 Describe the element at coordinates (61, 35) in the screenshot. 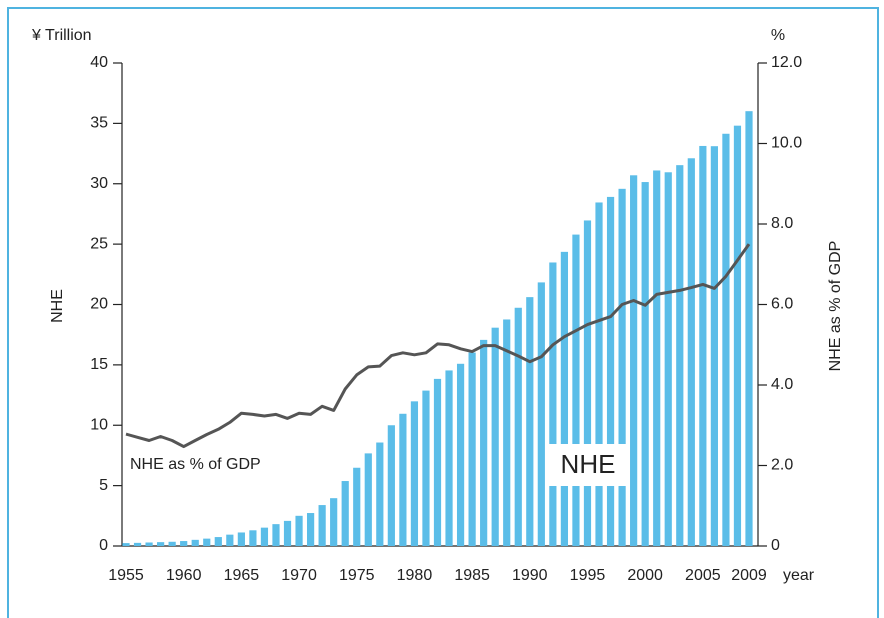

I see `y-axis-unit: ¥ Trillion` at that location.